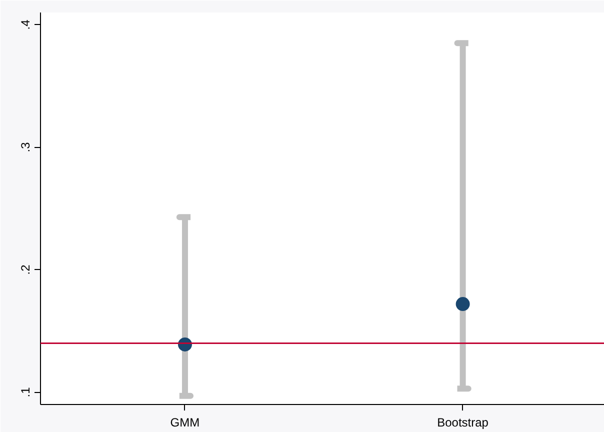 Image resolution: width=604 pixels, height=432 pixels. Describe the element at coordinates (463, 423) in the screenshot. I see `x-tick-label: Bootstrap` at that location.